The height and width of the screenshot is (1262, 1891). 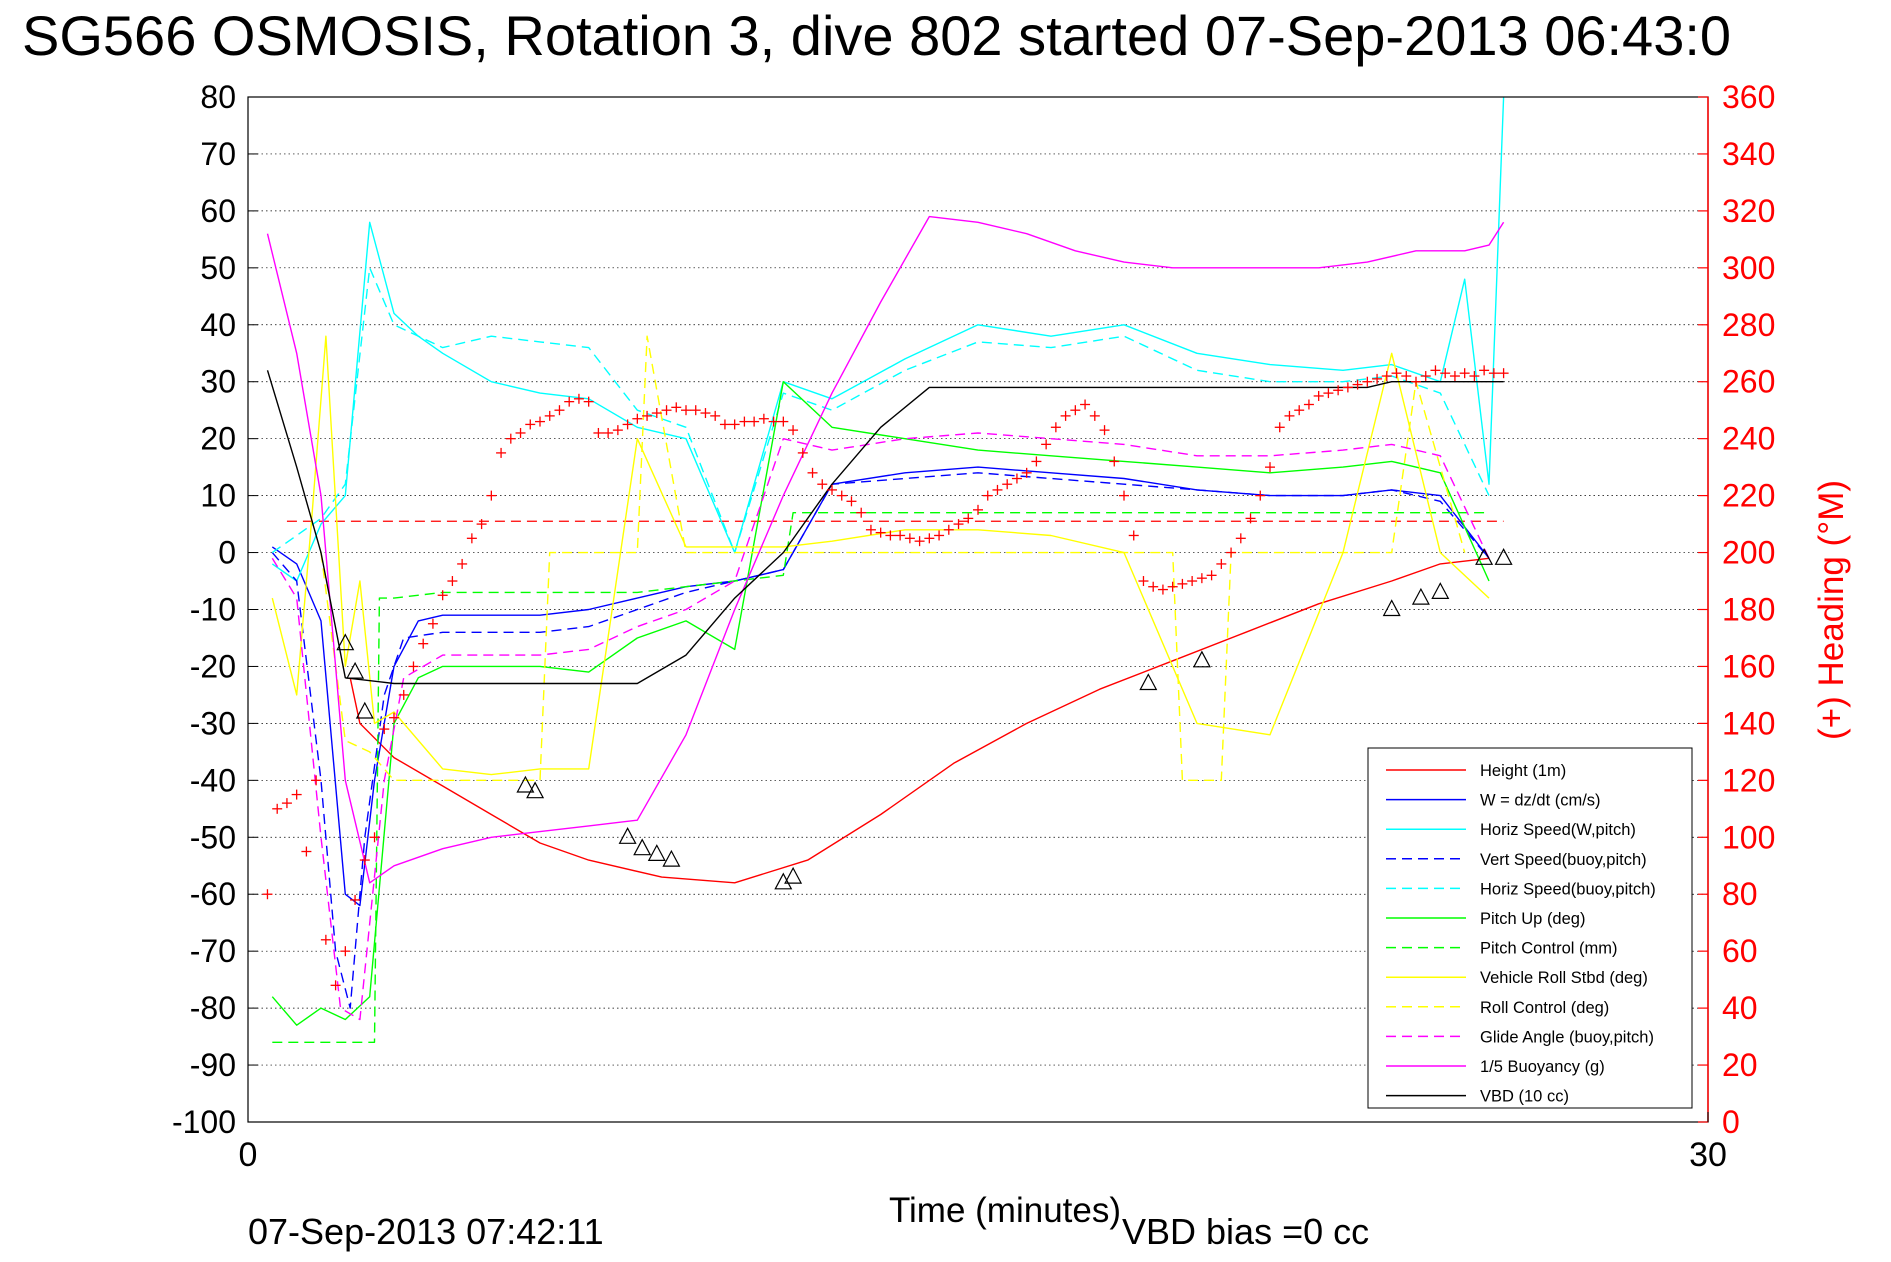 I want to click on right-tick-label: 100, so click(x=1748, y=837).